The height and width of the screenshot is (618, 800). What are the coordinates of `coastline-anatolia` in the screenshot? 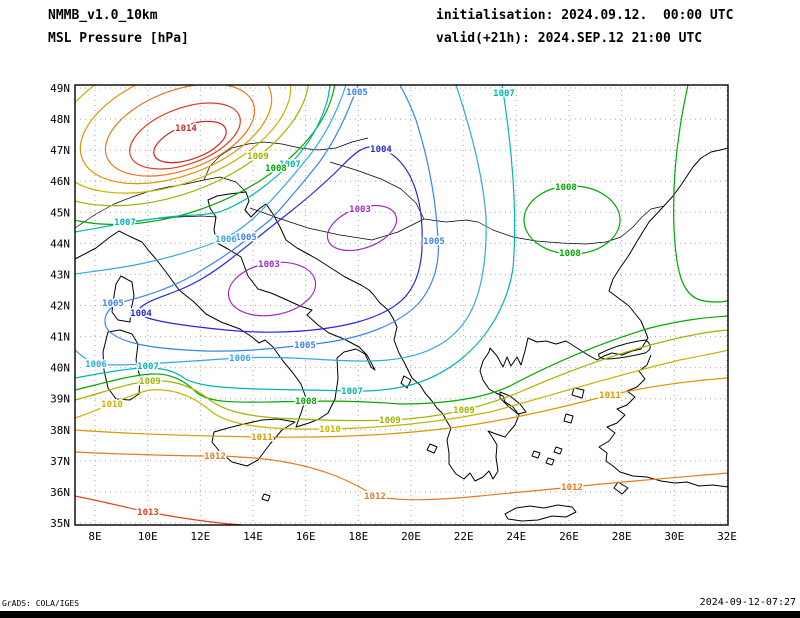 It's located at (663, 421).